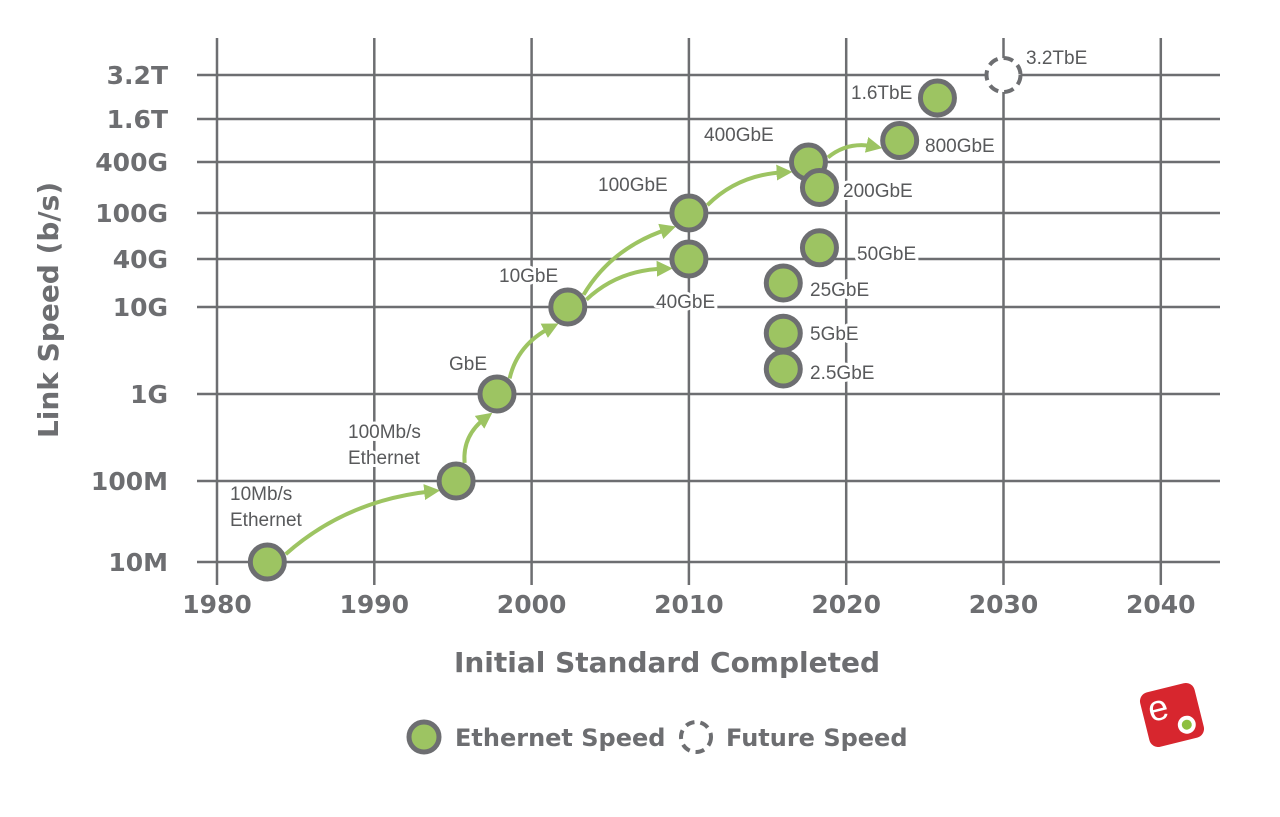 This screenshot has height=817, width=1280. Describe the element at coordinates (149, 394) in the screenshot. I see `y-tick-label: 1G` at that location.